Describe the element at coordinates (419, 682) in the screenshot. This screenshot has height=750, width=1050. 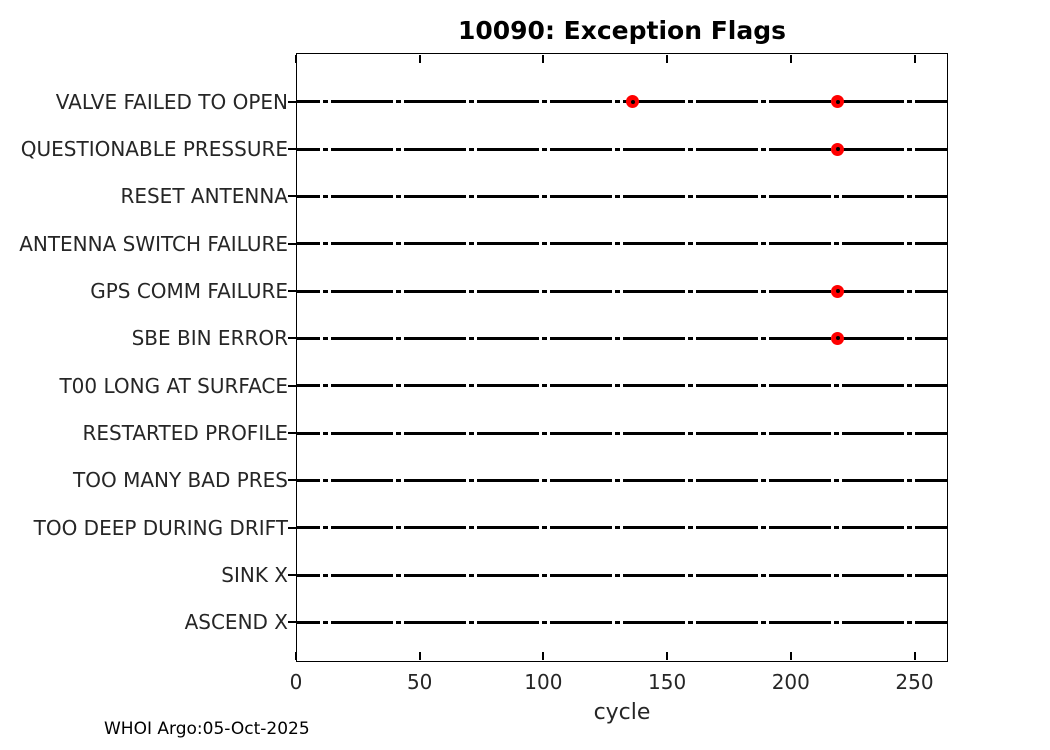
I see `x-tick-label: 50` at that location.